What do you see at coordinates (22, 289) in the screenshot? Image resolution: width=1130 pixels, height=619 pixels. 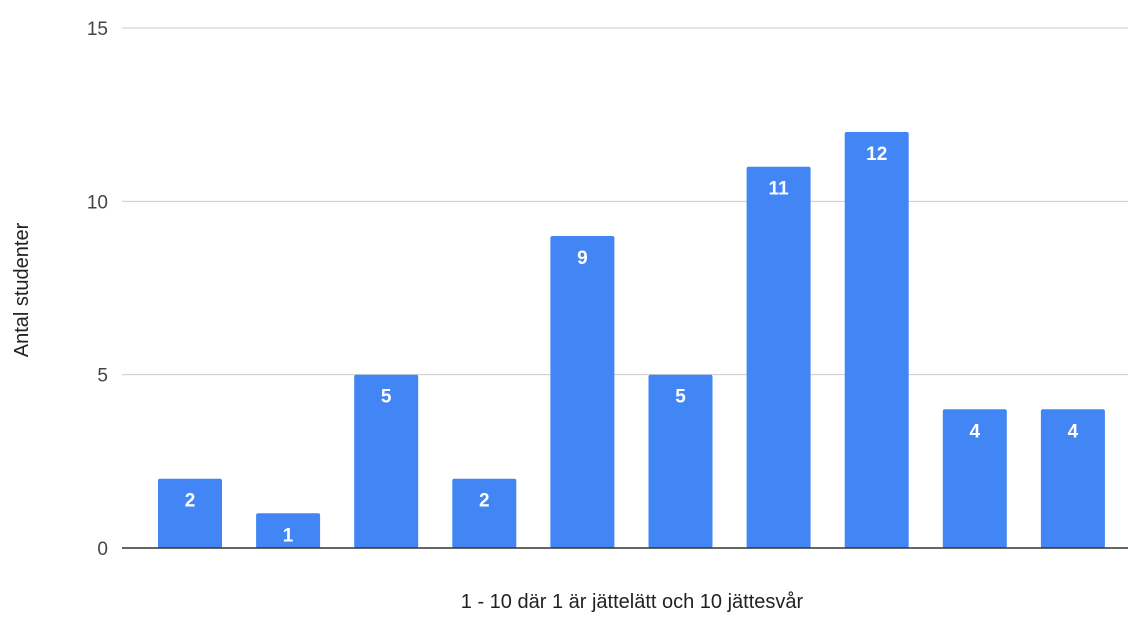 I see `y-axis-title: Antal studenter` at bounding box center [22, 289].